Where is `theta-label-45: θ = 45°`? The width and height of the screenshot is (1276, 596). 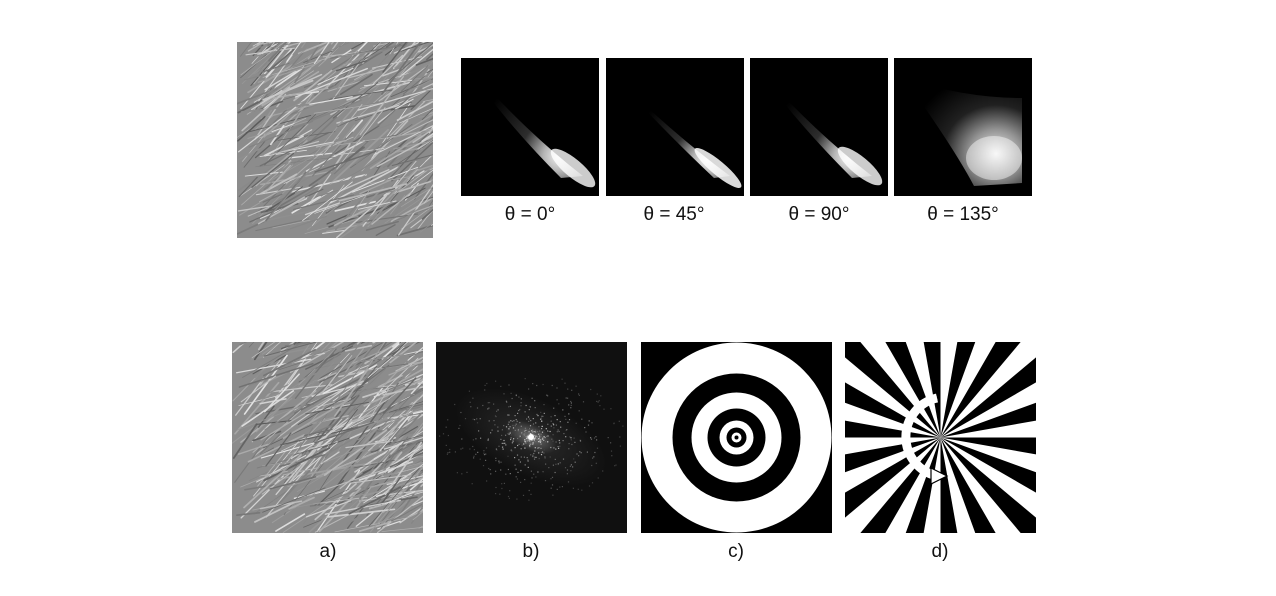 theta-label-45: θ = 45° is located at coordinates (674, 214).